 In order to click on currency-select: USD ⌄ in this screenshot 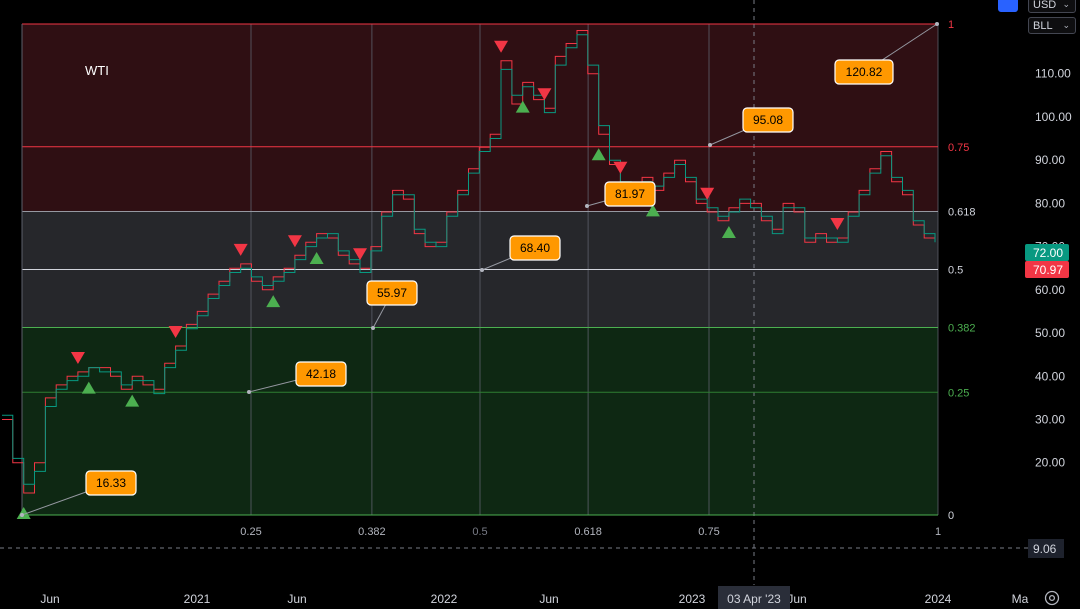, I will do `click(1052, 6)`.